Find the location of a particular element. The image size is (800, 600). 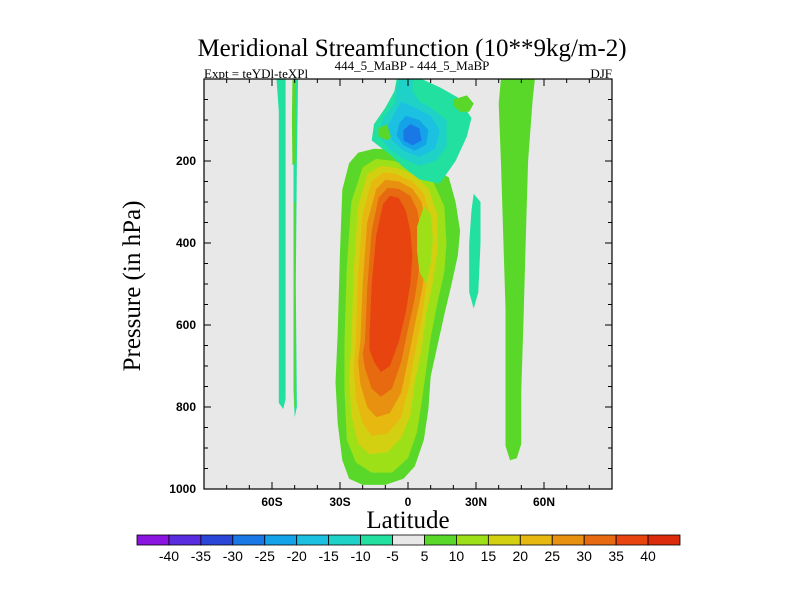

x-axis-label: Latitude is located at coordinates (407, 520).